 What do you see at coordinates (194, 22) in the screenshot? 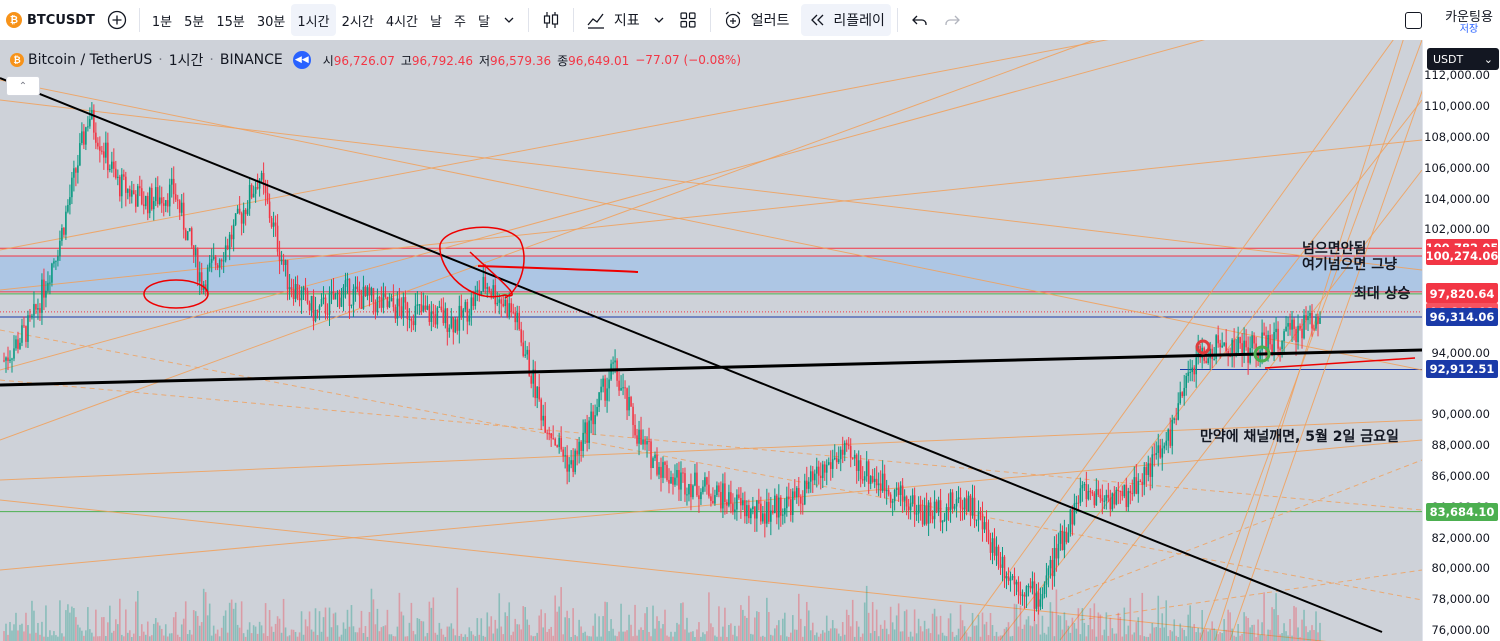
I see `interval-1: 5분` at bounding box center [194, 22].